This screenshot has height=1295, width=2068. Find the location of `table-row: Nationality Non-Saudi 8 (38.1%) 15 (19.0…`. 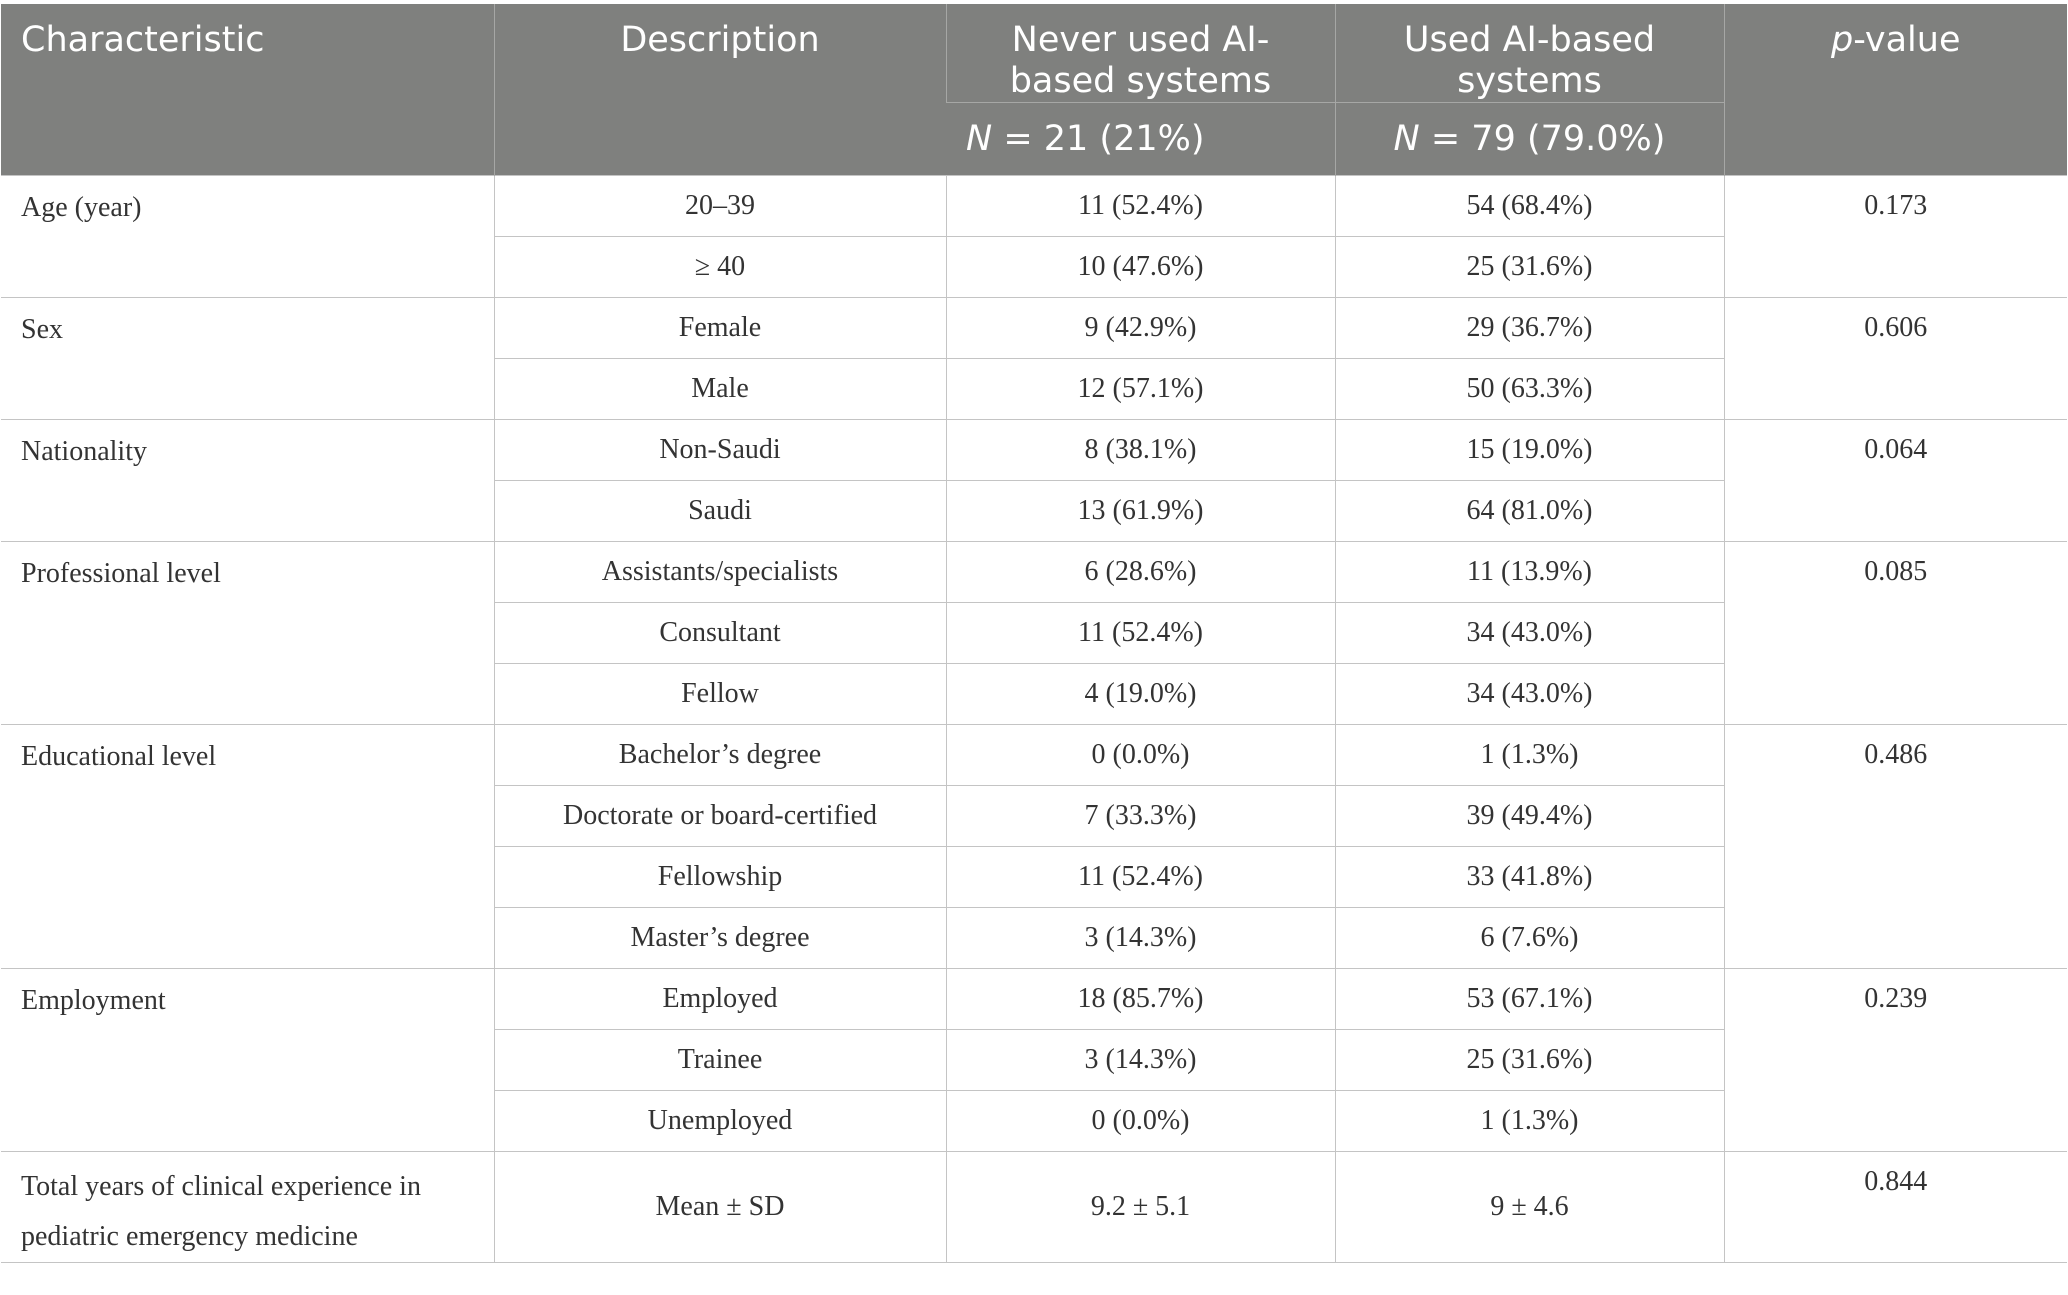

table-row: Nationality Non-Saudi 8 (38.1%) 15 (19.0… is located at coordinates (1034, 480).